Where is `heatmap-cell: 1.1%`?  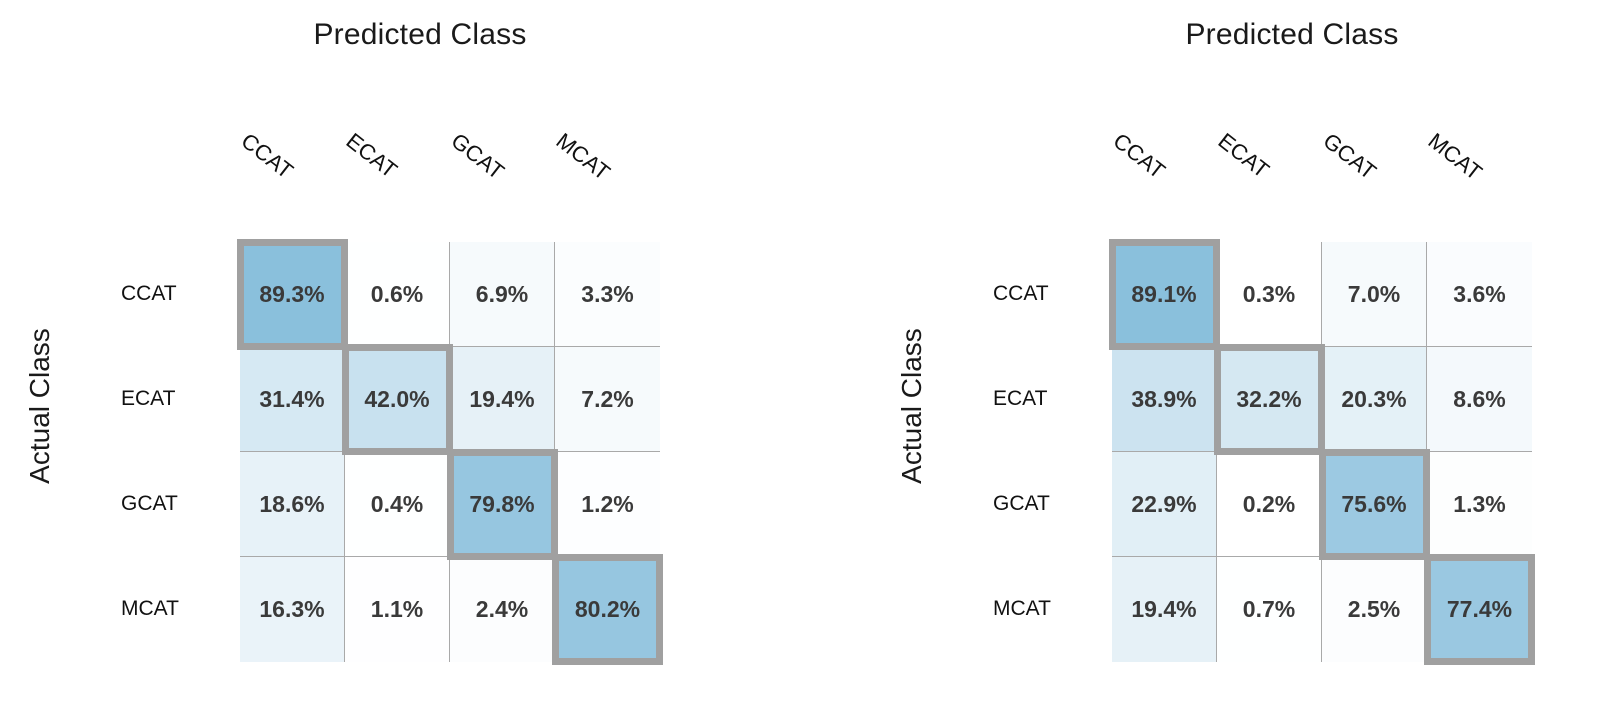
heatmap-cell: 1.1% is located at coordinates (397, 609).